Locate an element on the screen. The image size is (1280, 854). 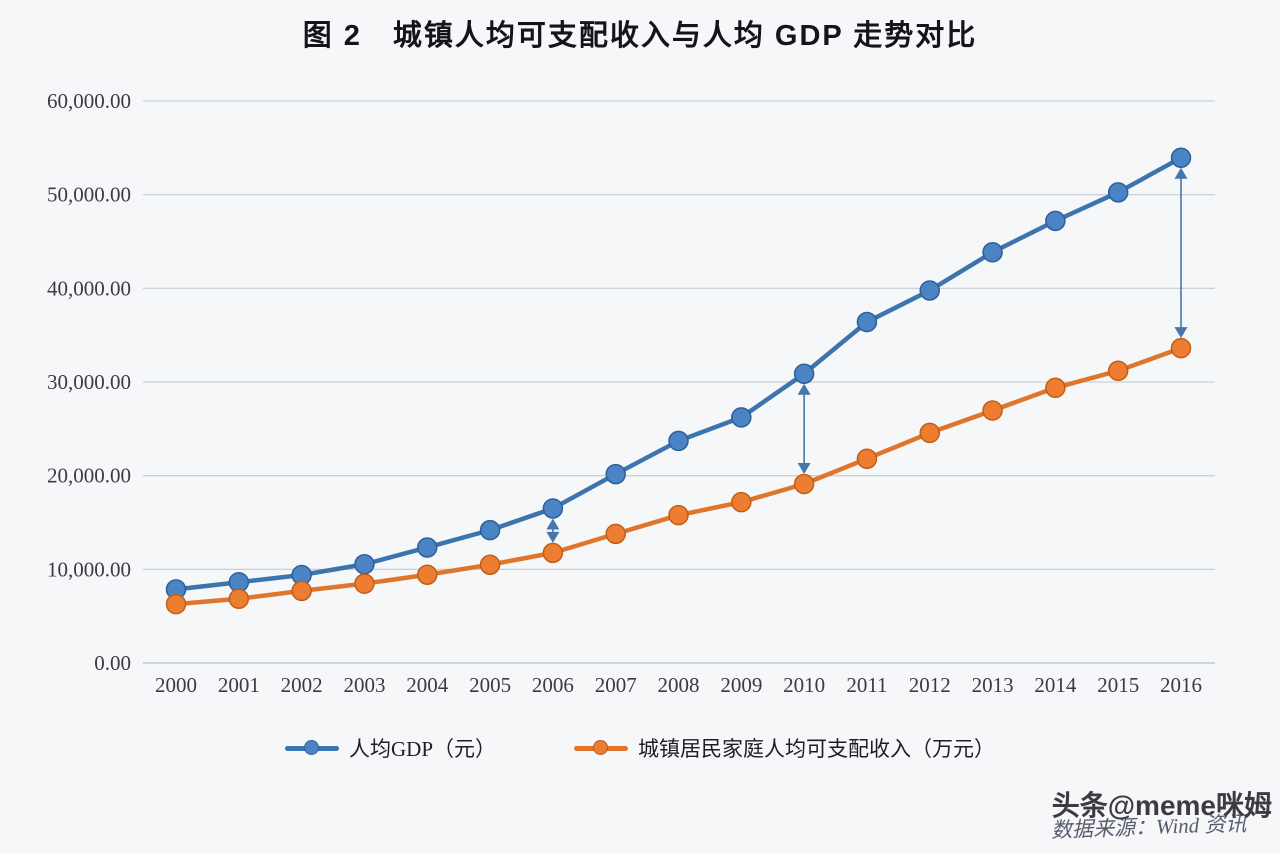
x-tick-label: 2014 is located at coordinates (1055, 685).